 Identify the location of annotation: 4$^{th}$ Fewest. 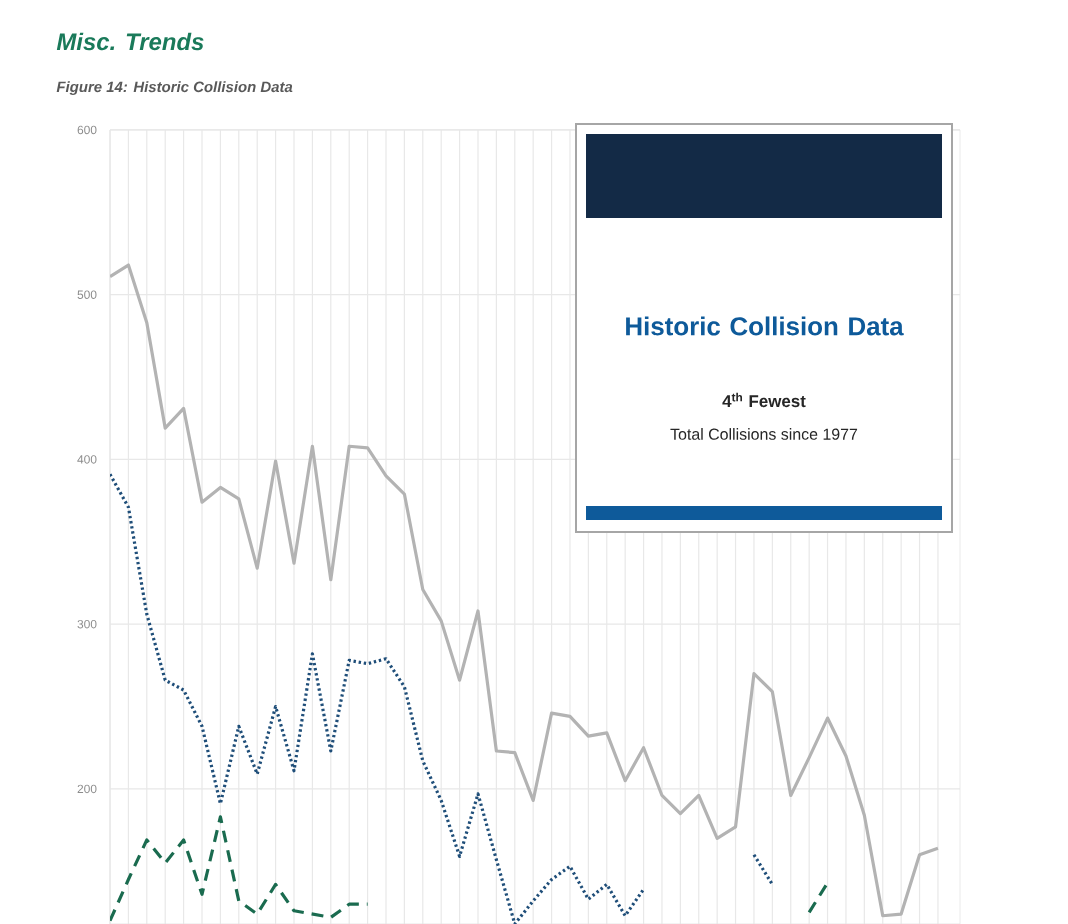
(764, 400).